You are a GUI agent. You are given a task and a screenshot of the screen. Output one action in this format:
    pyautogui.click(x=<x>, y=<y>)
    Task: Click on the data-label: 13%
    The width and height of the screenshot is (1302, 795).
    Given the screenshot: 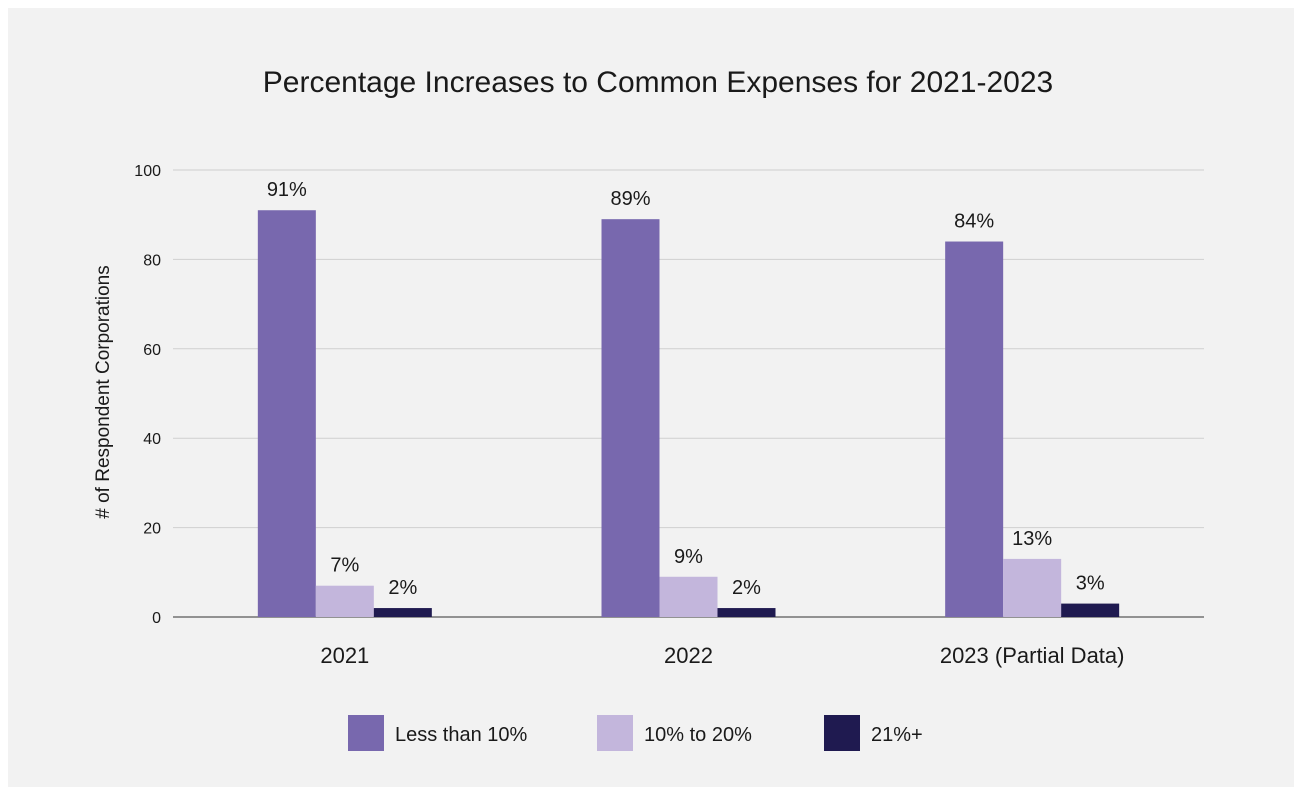 What is the action you would take?
    pyautogui.click(x=1032, y=539)
    